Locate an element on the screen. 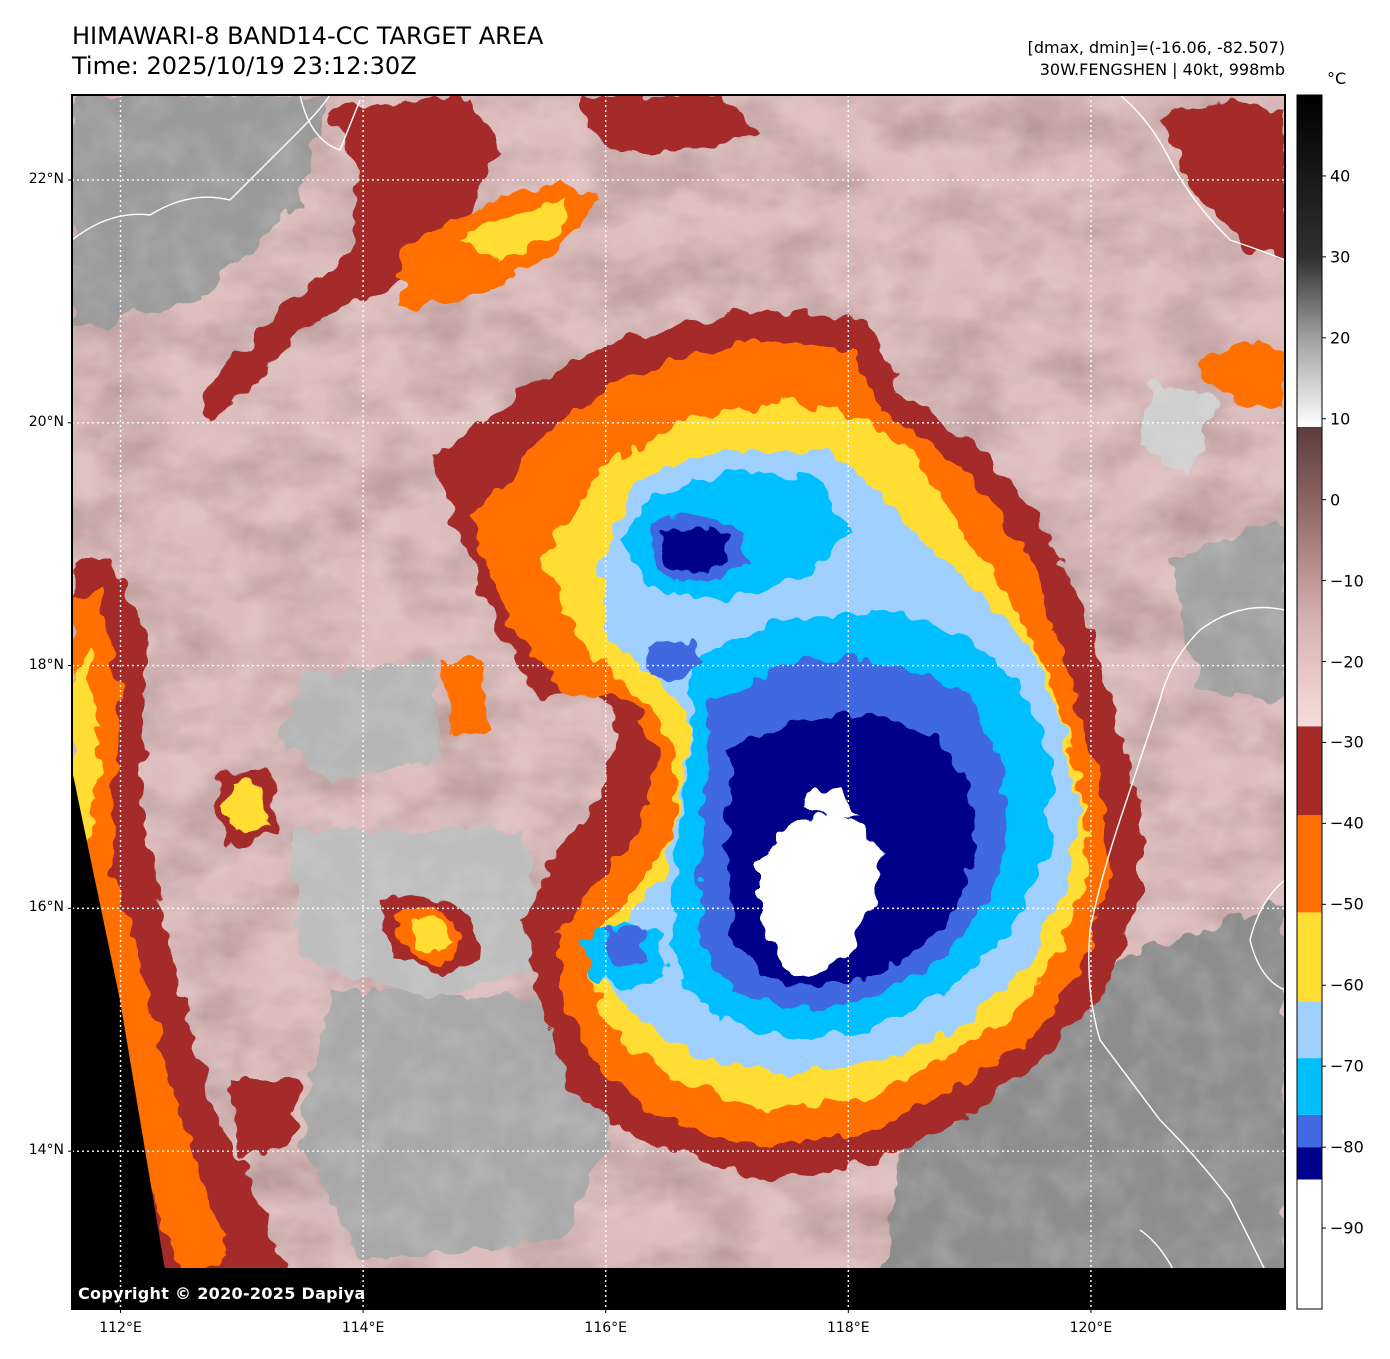 Image resolution: width=1390 pixels, height=1359 pixels. colorbar-gray-gradient is located at coordinates (1309, 261).